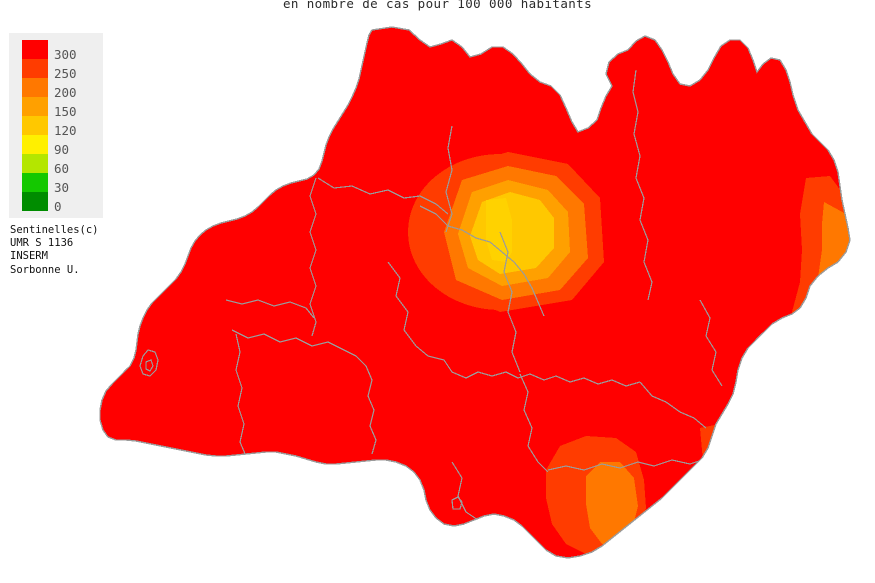 The height and width of the screenshot is (583, 875). Describe the element at coordinates (58, 206) in the screenshot. I see `legend-label-0: 0` at that location.